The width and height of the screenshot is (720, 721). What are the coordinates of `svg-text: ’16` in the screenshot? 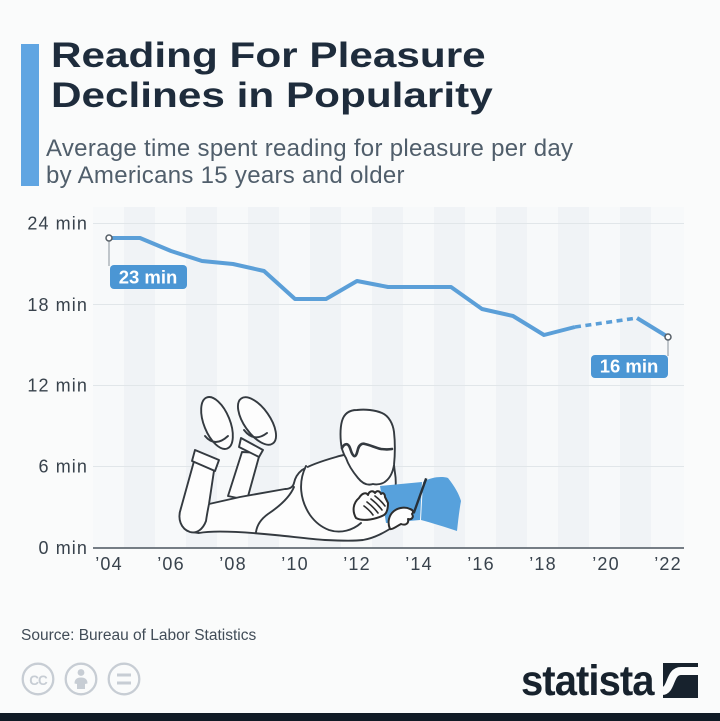 It's located at (481, 564).